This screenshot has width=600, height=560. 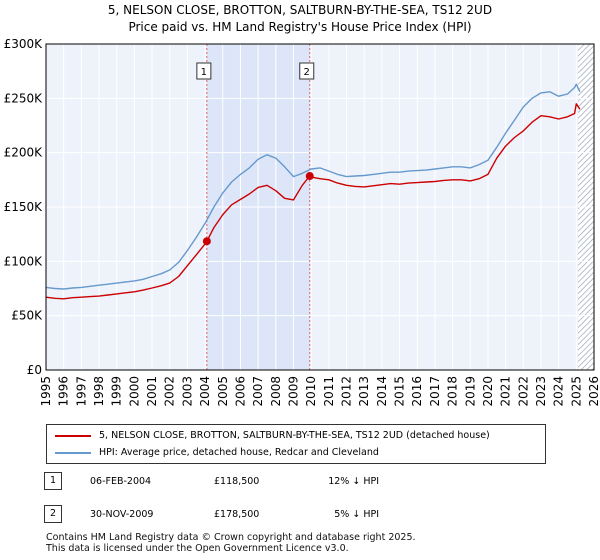 I want to click on x-tick-label: 1995, so click(x=46, y=391).